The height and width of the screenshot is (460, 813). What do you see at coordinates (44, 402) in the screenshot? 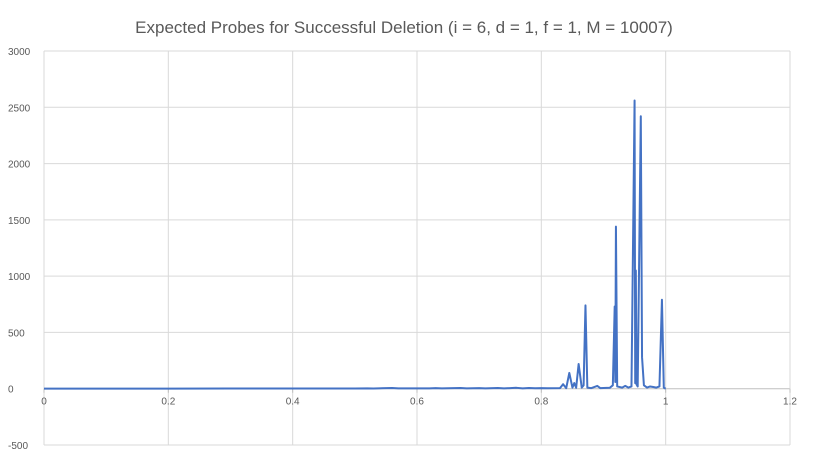
I see `x-tick-label: 0` at bounding box center [44, 402].